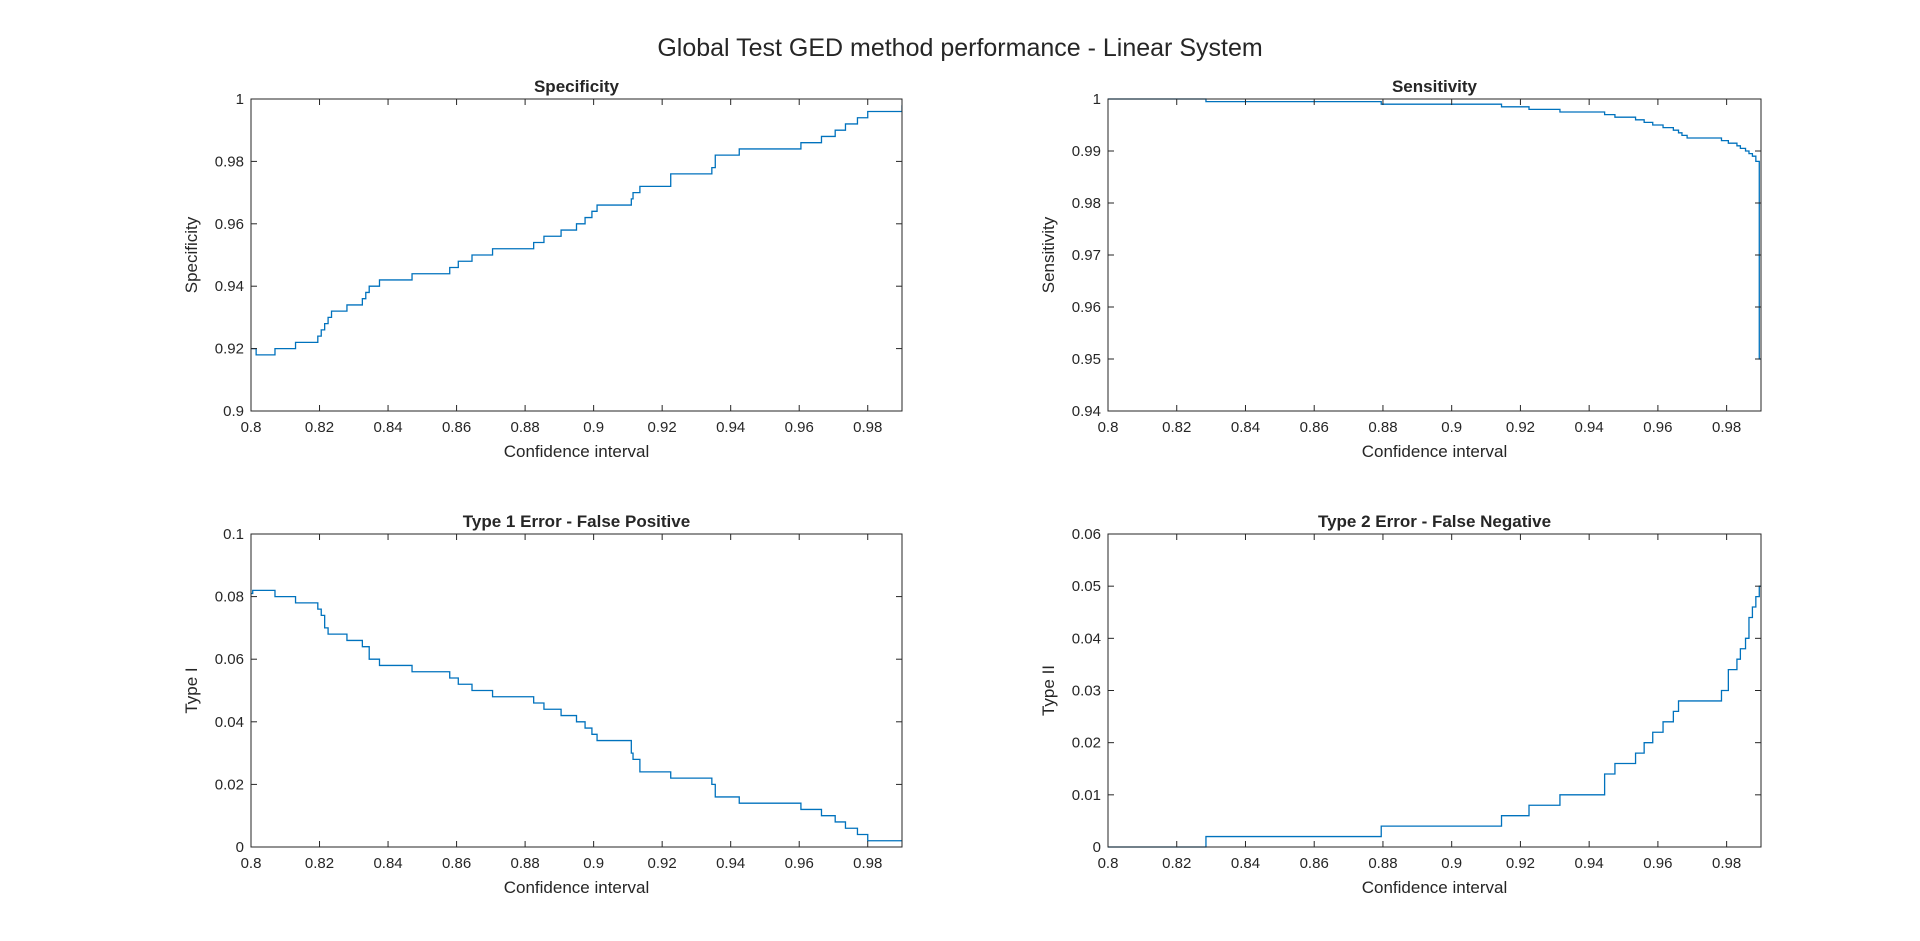  Describe the element at coordinates (240, 847) in the screenshot. I see `chart-3-ytick-label: 0` at that location.